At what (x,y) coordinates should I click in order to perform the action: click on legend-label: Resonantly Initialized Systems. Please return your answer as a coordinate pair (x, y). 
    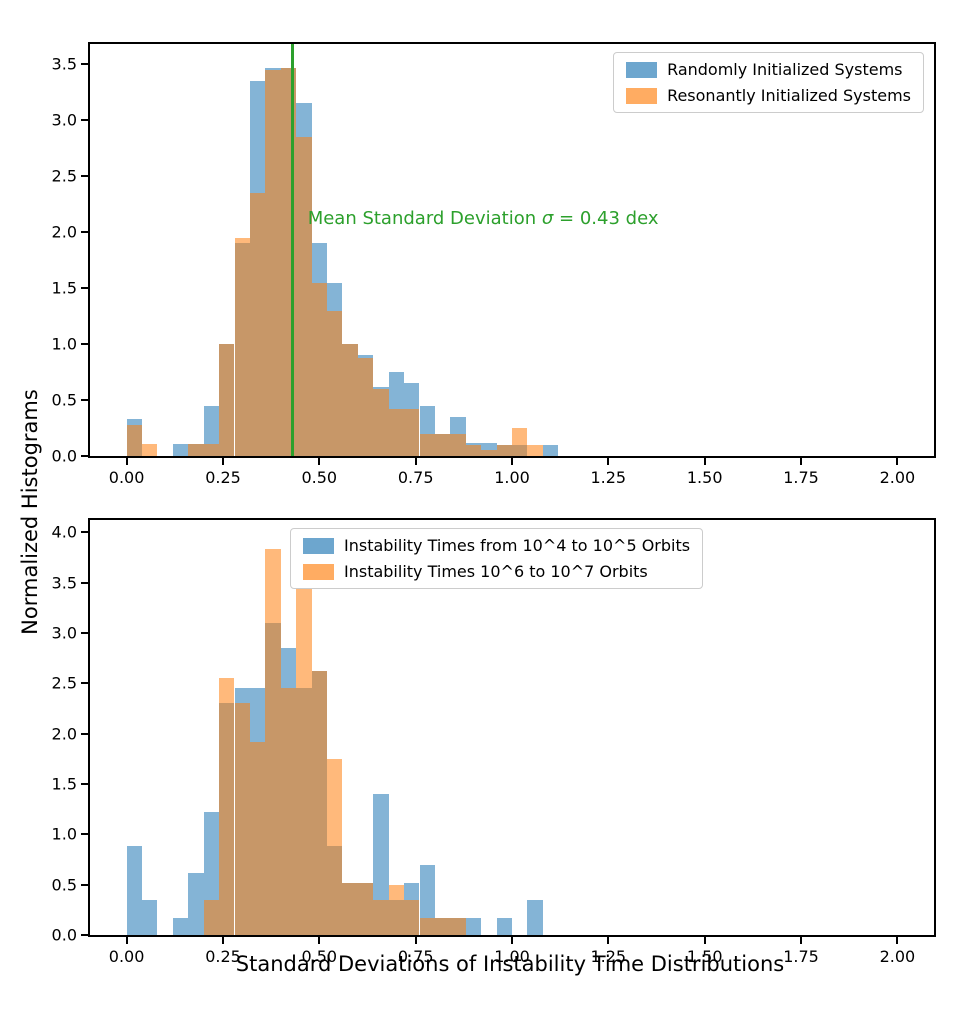
    Looking at the image, I should click on (789, 95).